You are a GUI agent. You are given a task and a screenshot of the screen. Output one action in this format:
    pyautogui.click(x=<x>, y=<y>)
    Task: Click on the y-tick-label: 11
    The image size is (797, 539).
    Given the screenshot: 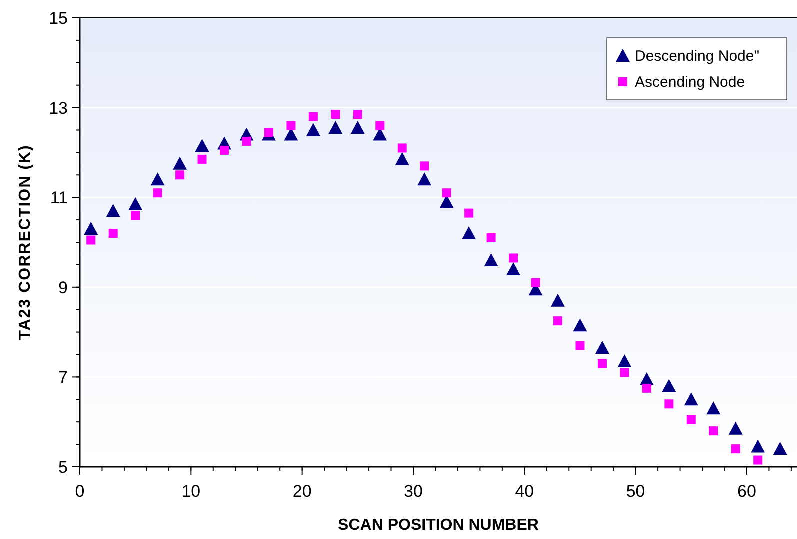 What is the action you would take?
    pyautogui.click(x=59, y=198)
    